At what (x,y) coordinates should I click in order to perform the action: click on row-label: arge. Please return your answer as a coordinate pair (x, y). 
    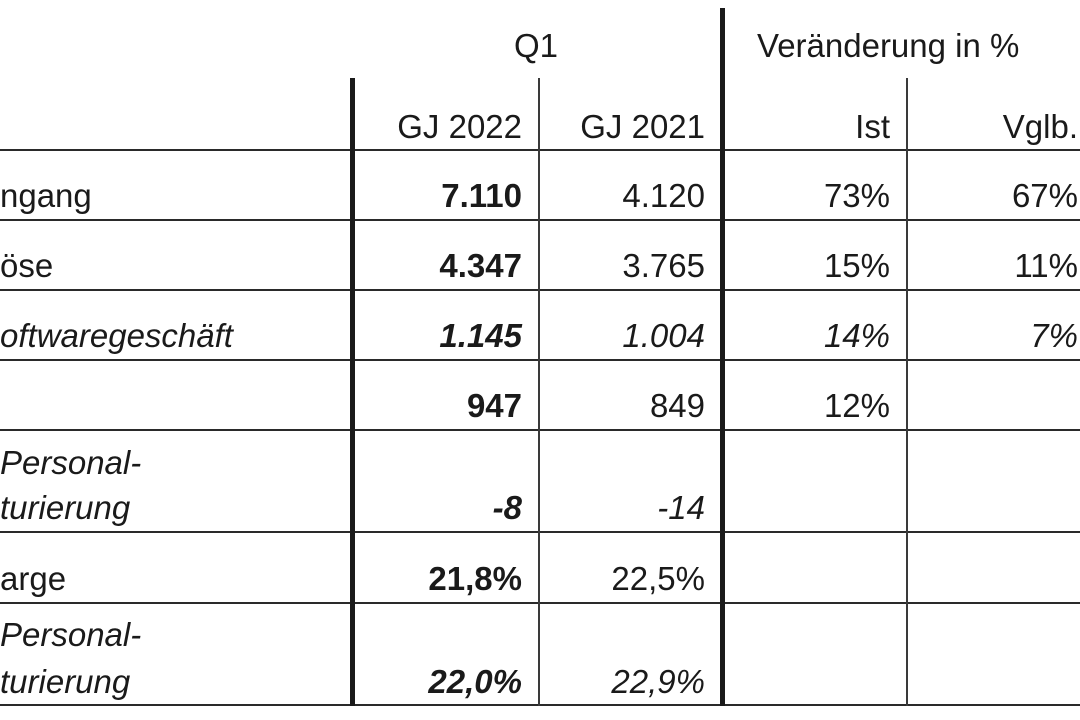
    Looking at the image, I should click on (33, 578).